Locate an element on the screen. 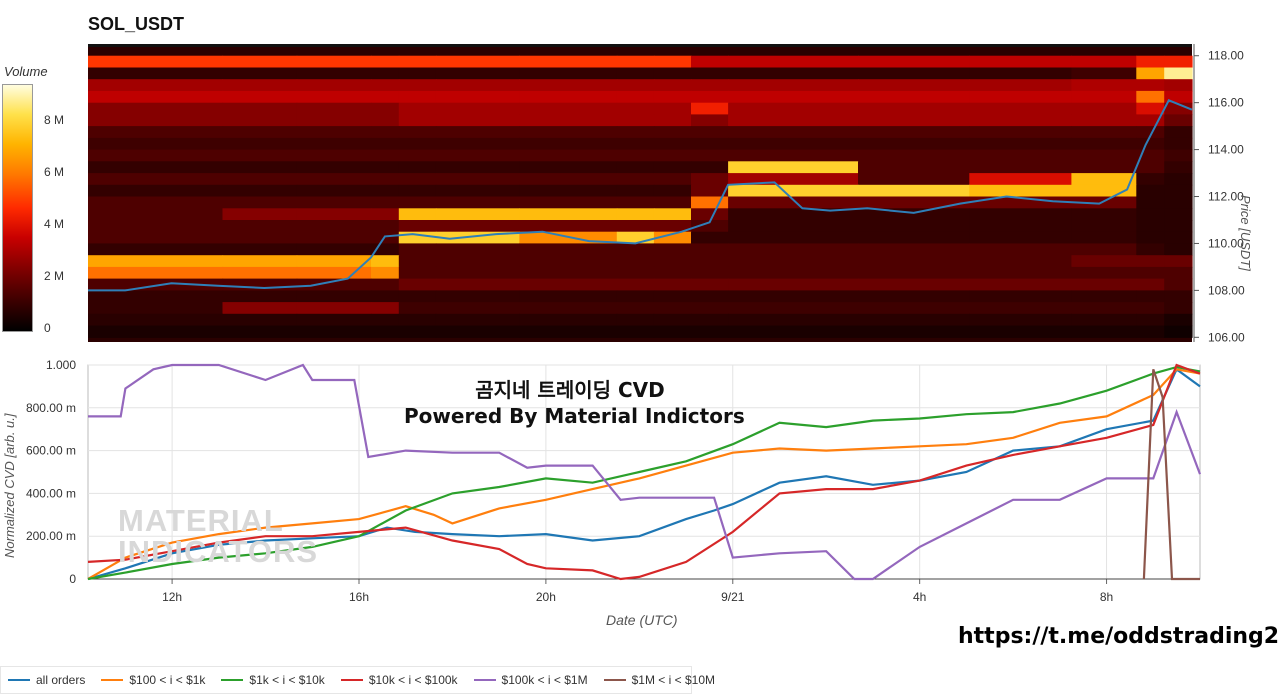  price-tick-label: 116.00 is located at coordinates (1226, 103).